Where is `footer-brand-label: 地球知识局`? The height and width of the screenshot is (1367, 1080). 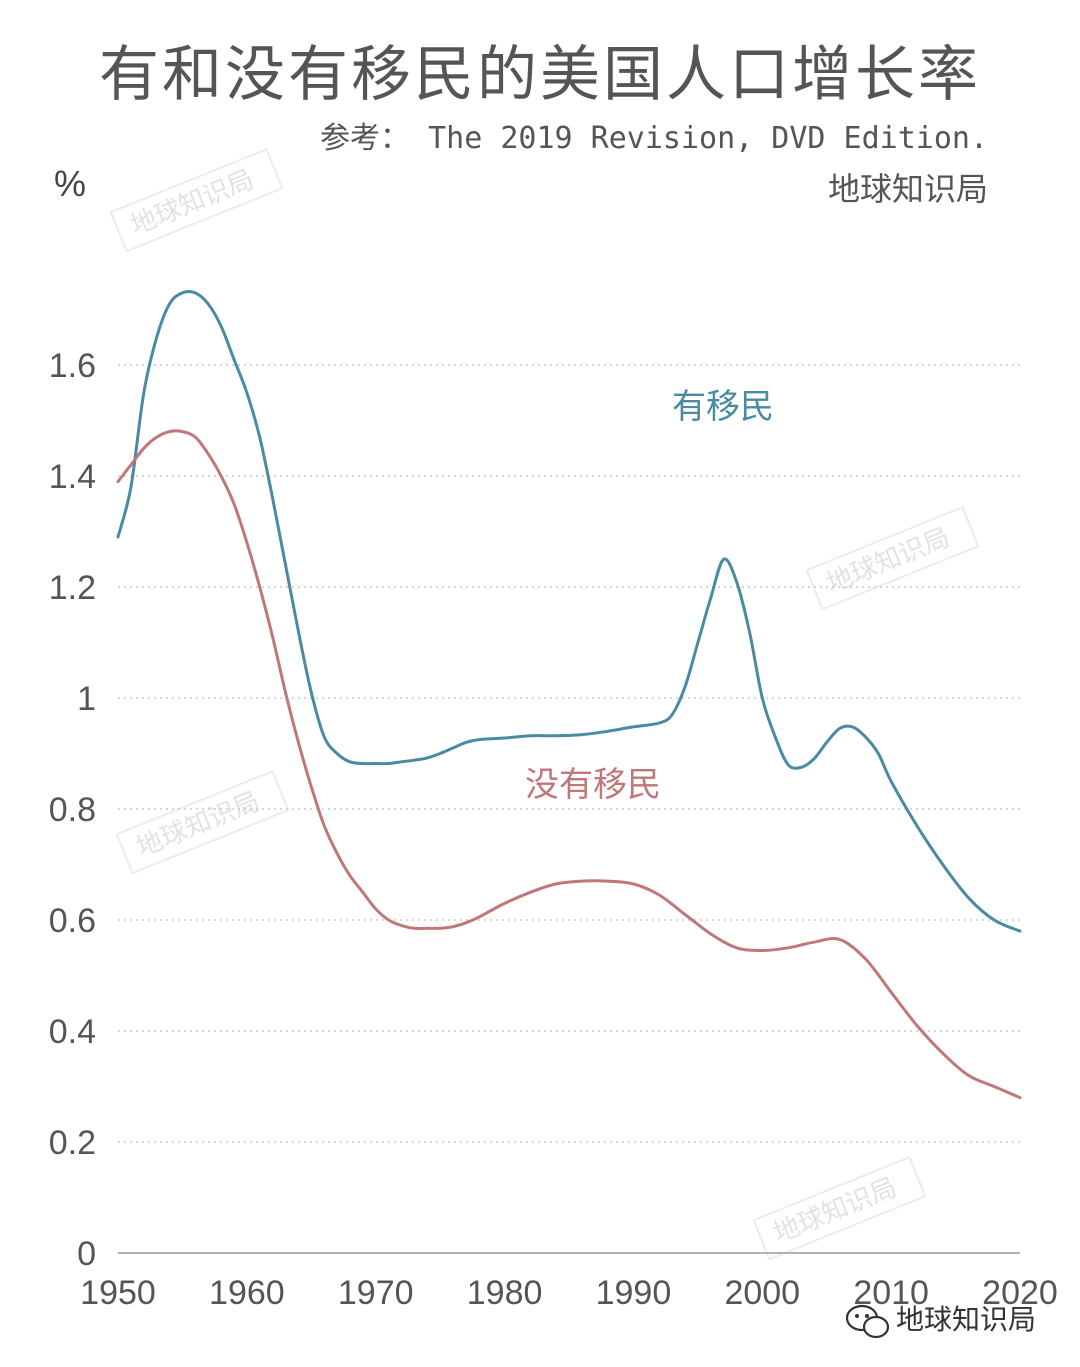
footer-brand-label: 地球知识局 is located at coordinates (966, 1319).